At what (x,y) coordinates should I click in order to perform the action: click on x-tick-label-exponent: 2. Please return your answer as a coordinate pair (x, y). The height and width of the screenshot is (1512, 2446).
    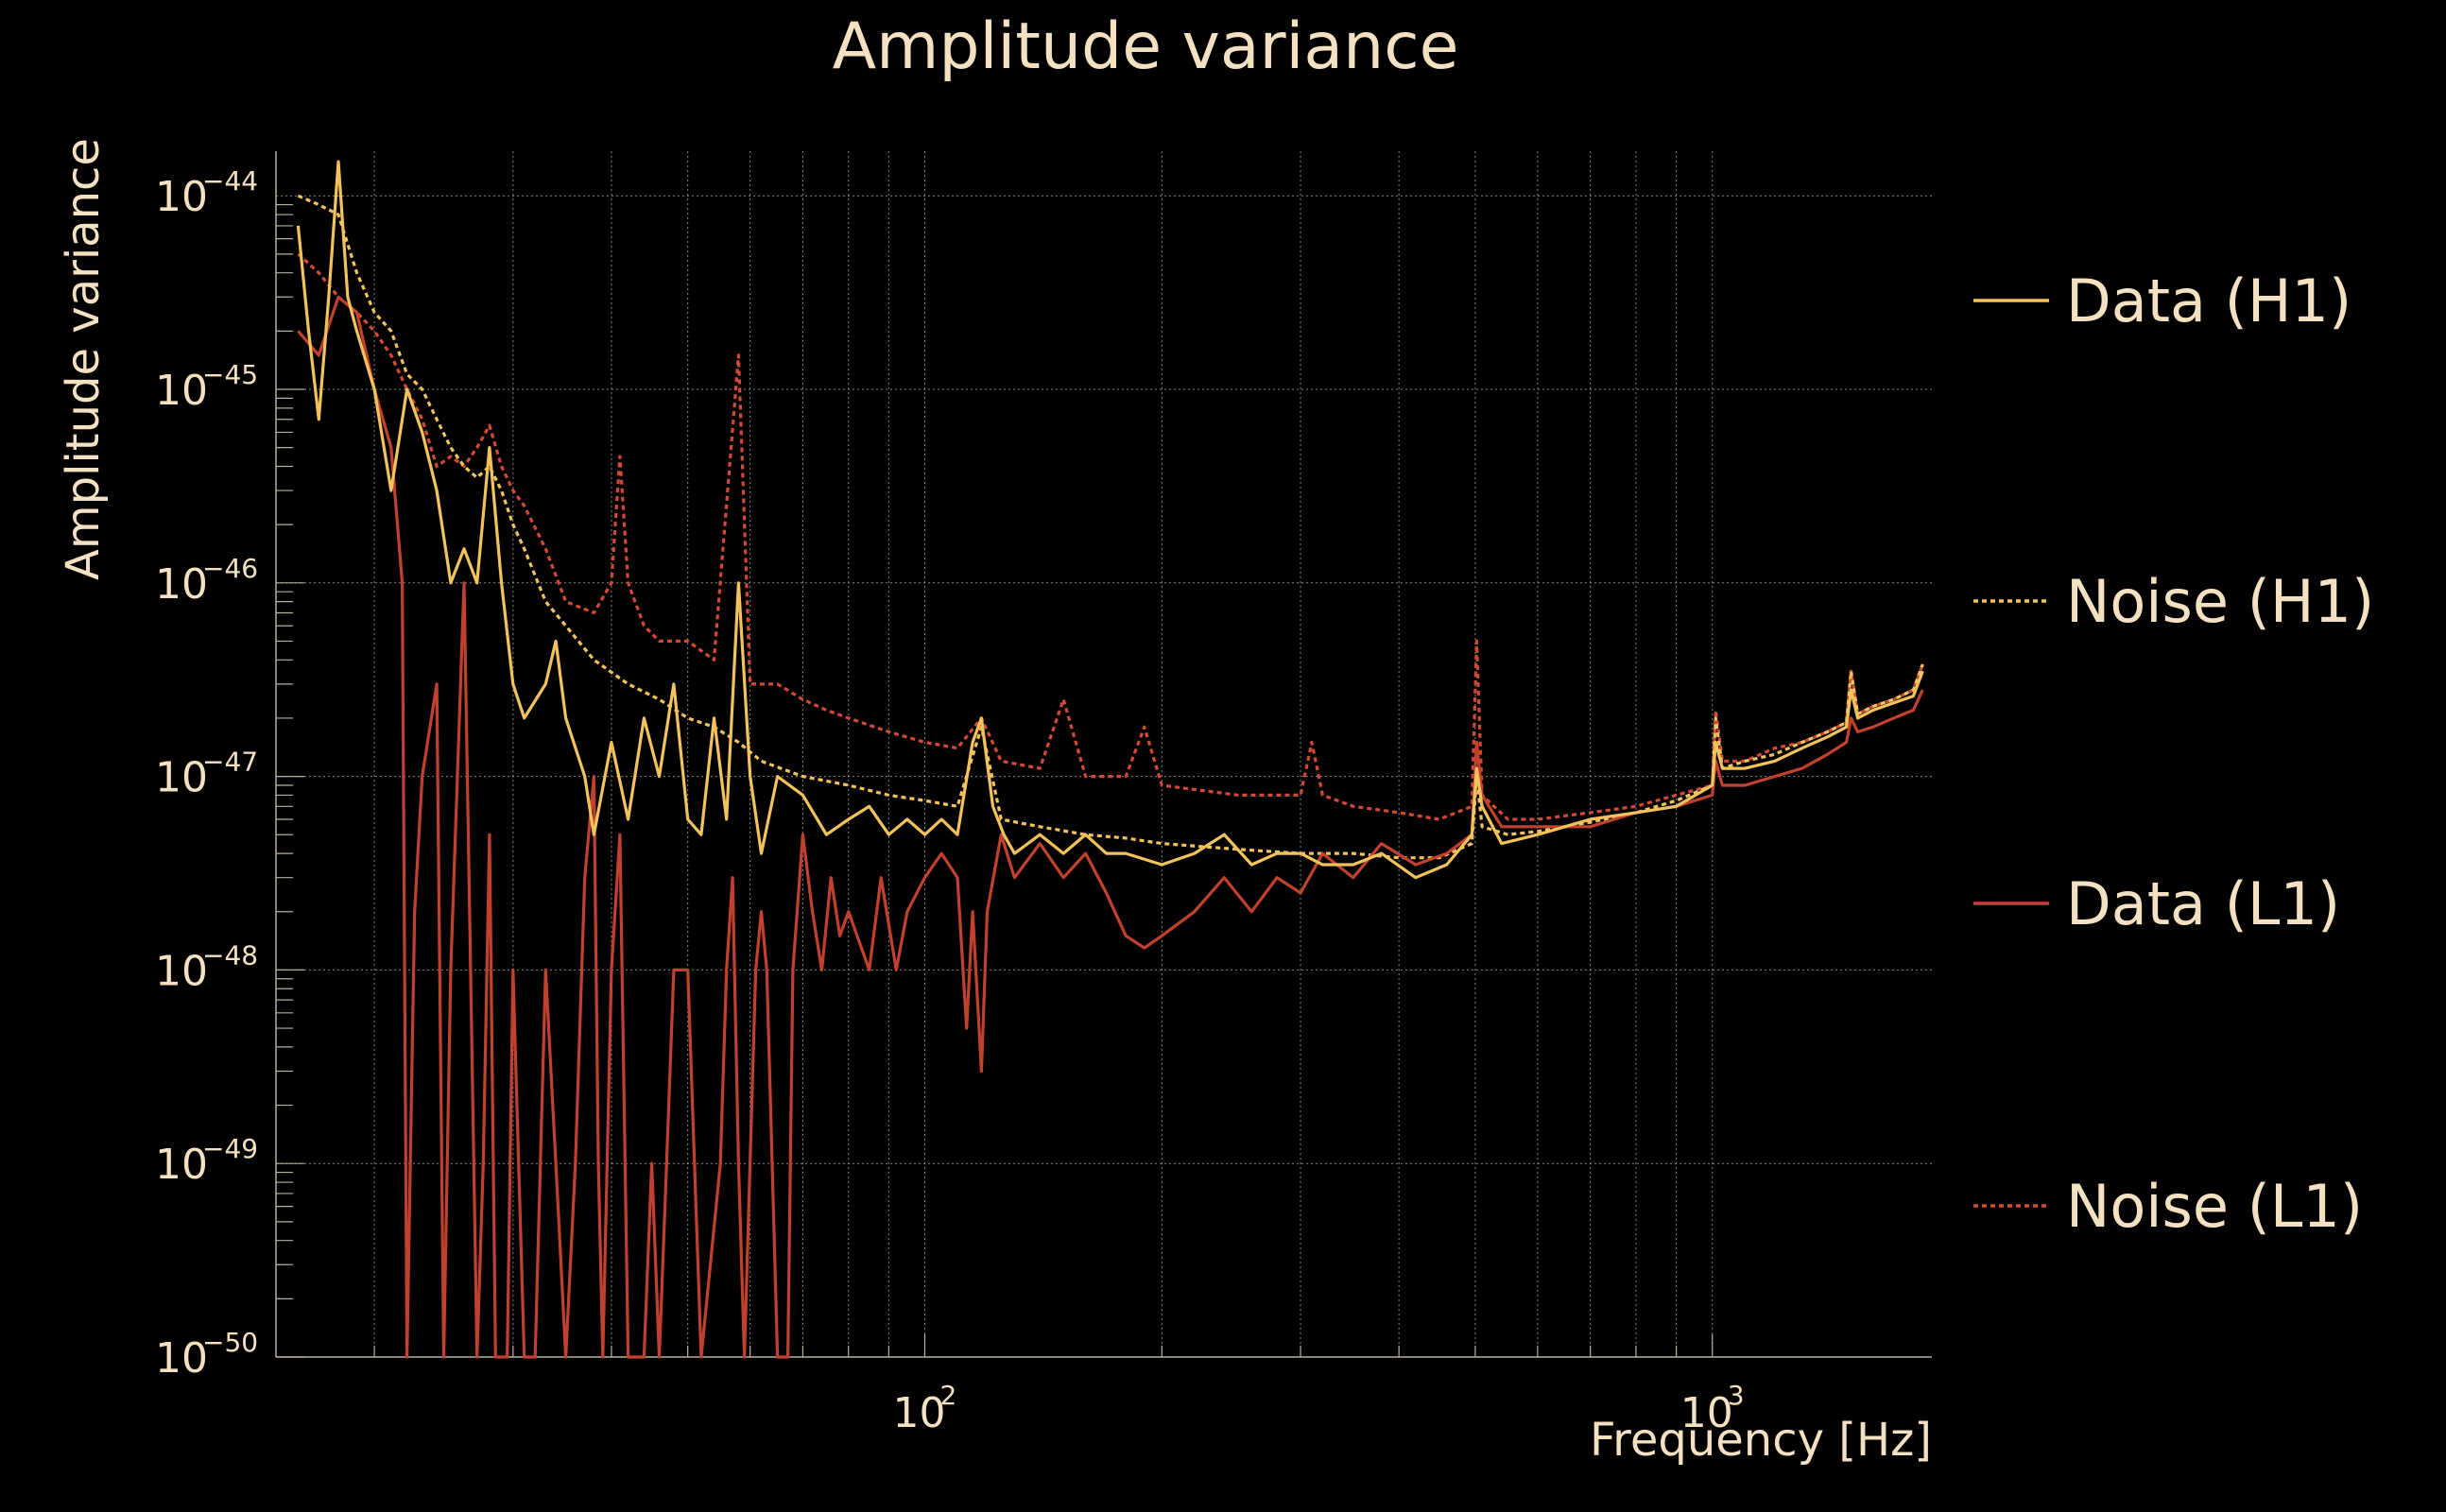
    Looking at the image, I should click on (948, 1395).